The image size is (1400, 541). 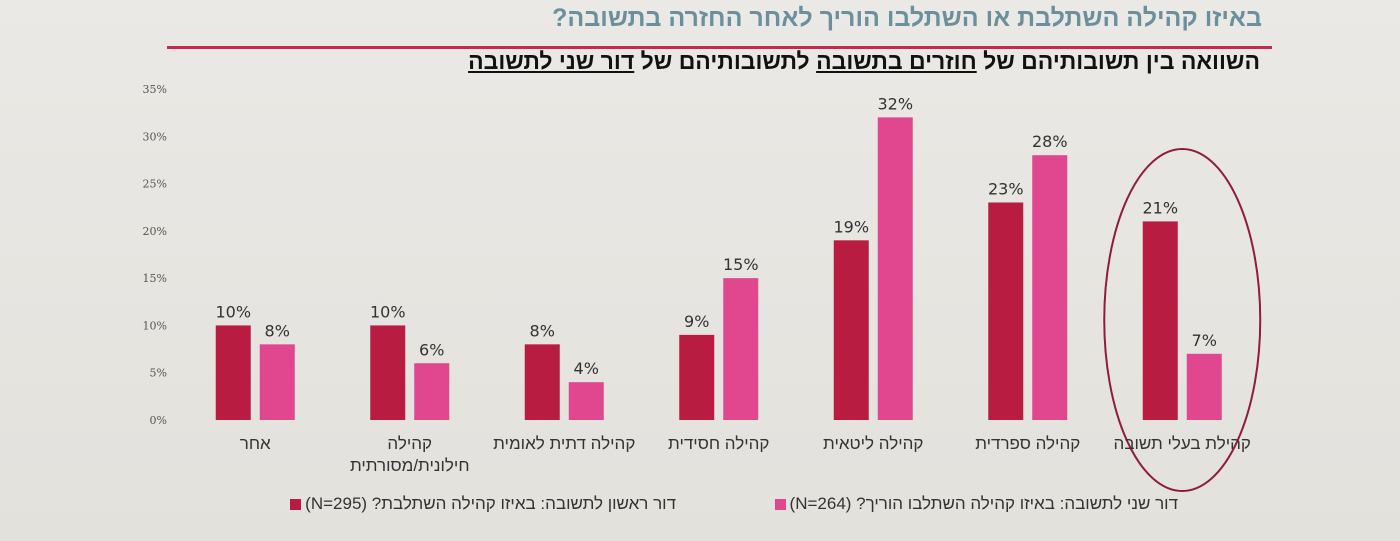 I want to click on subtitle-part-underlined: דור שני לתשובה, so click(x=551, y=61).